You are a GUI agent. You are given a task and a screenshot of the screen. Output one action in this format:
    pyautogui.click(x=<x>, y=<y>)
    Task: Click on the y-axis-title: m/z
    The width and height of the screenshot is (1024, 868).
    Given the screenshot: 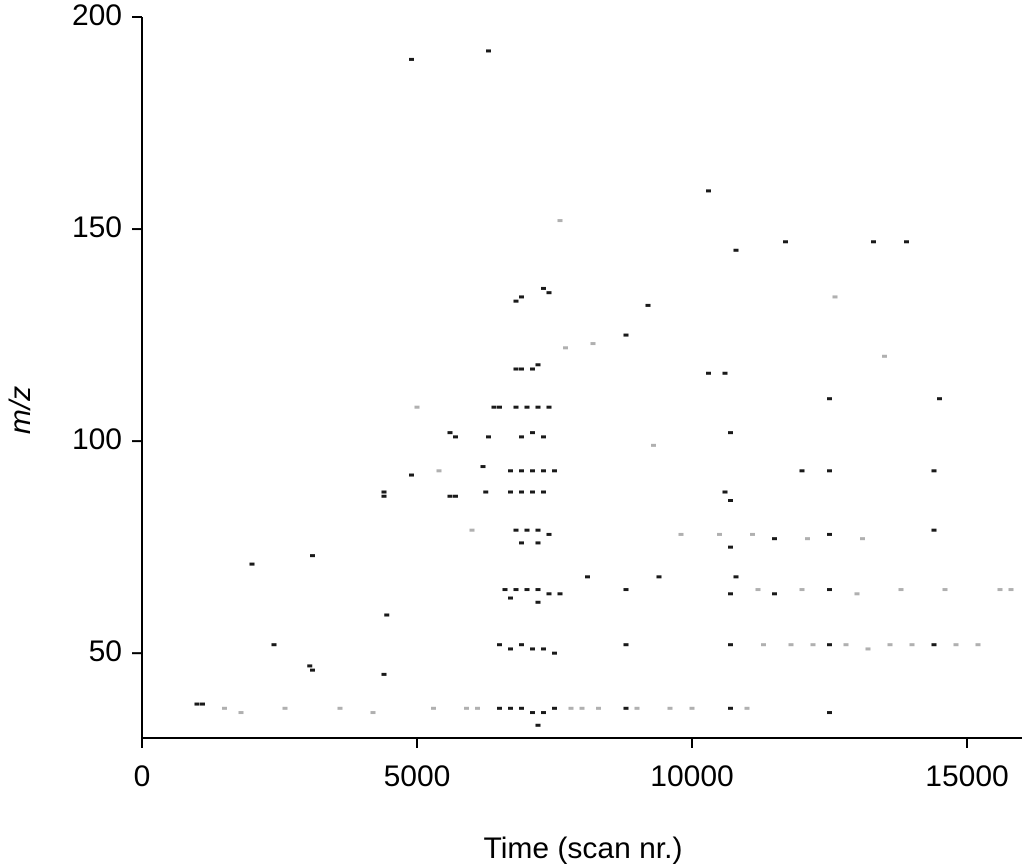 What is the action you would take?
    pyautogui.click(x=20, y=410)
    